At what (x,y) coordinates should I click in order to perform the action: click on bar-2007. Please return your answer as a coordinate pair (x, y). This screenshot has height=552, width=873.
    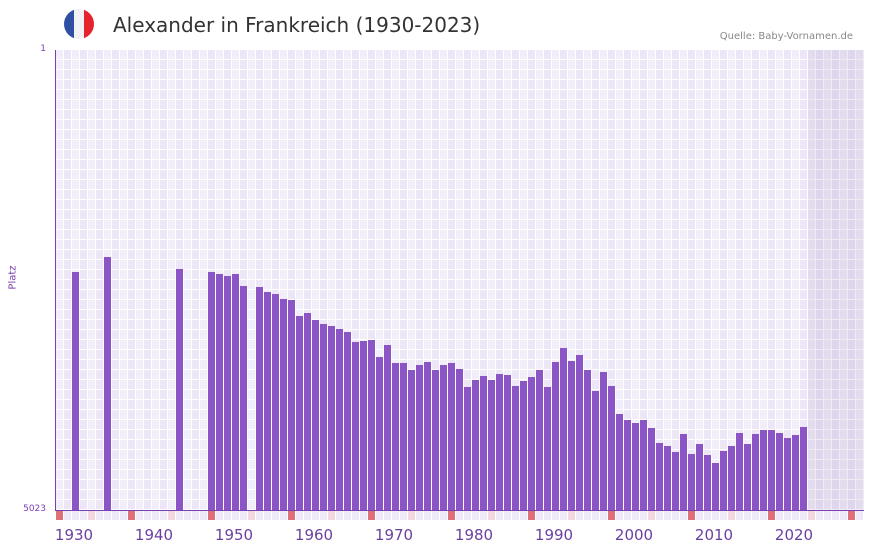
    Looking at the image, I should click on (675, 481).